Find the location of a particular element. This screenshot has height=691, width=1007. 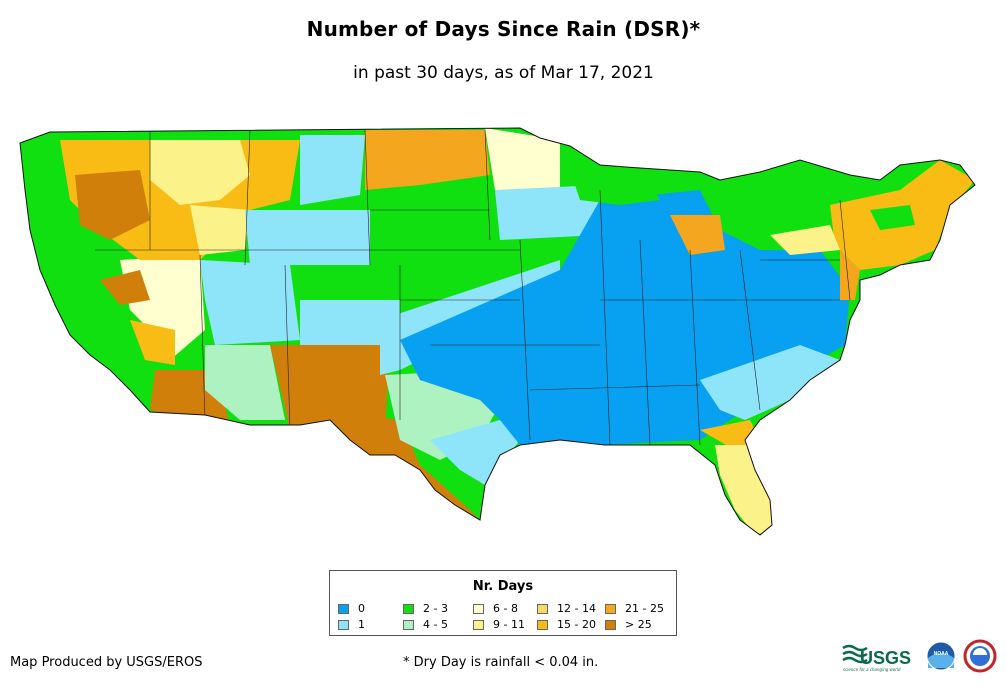

legend-item-5: 9 - 11 is located at coordinates (499, 624).